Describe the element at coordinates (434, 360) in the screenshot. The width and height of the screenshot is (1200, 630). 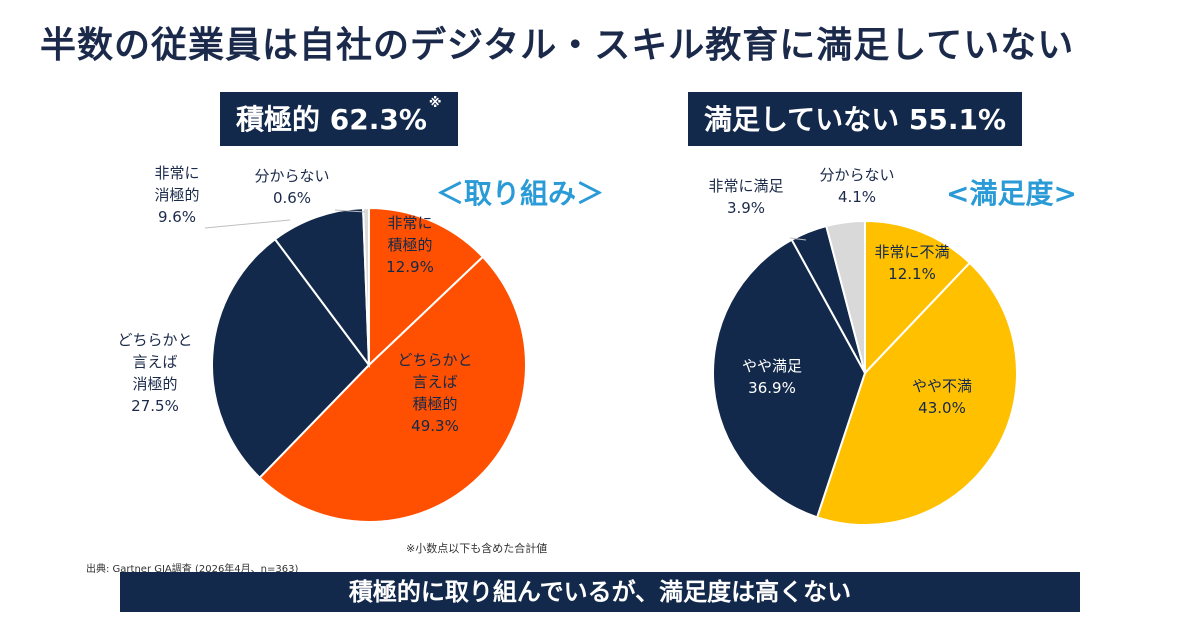
I see `engagement-slice-category-1-0: どちらかと` at that location.